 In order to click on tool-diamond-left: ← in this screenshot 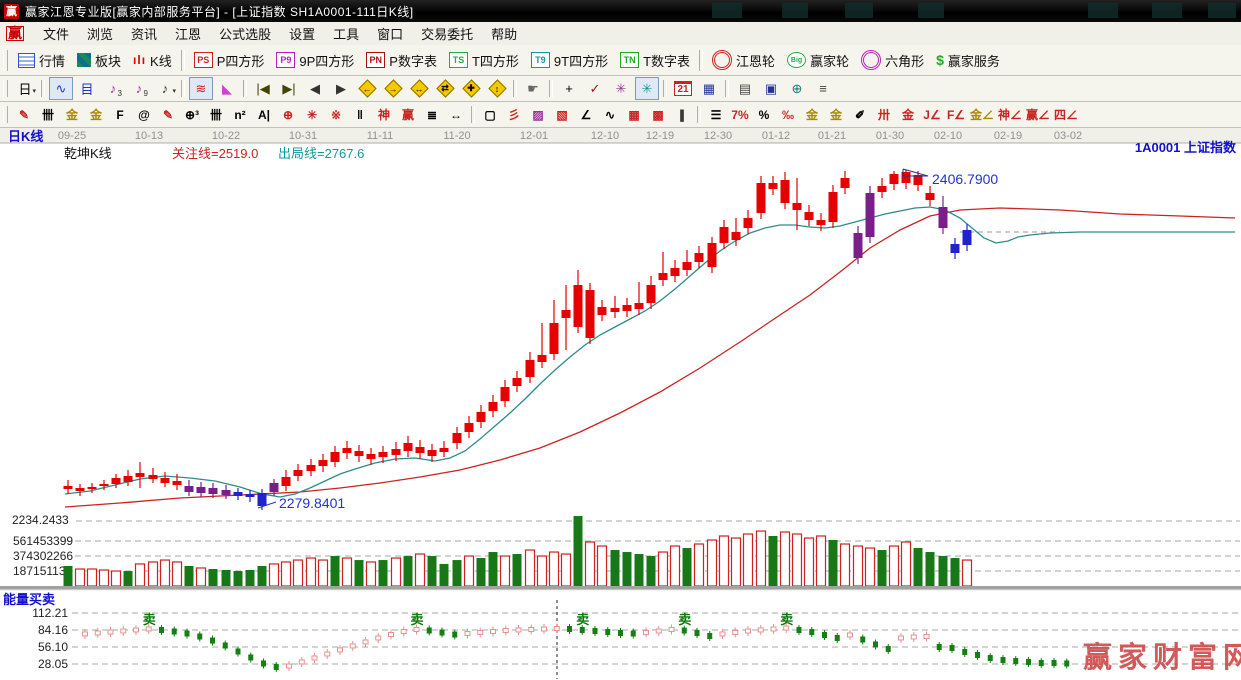, I will do `click(367, 88)`.